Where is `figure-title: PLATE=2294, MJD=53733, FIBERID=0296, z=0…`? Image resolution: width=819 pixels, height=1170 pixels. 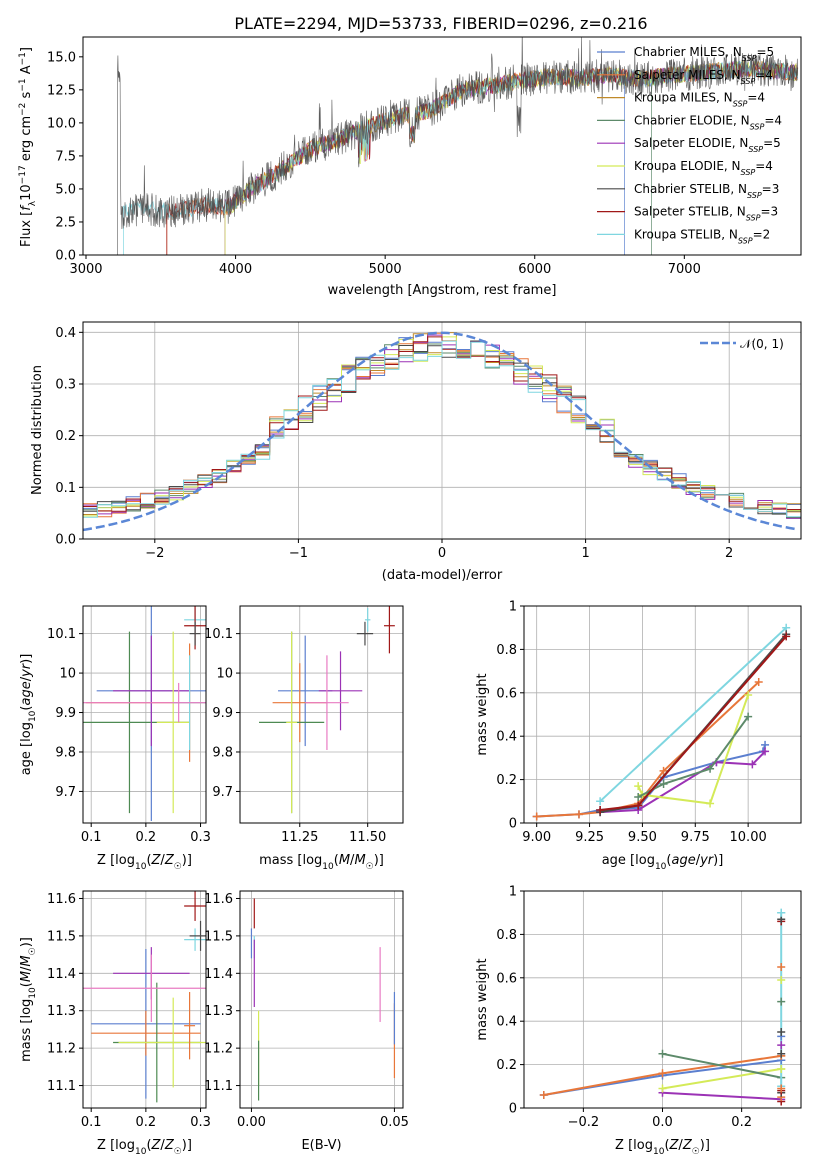
figure-title: PLATE=2294, MJD=53733, FIBERID=0296, z=0… is located at coordinates (440, 23).